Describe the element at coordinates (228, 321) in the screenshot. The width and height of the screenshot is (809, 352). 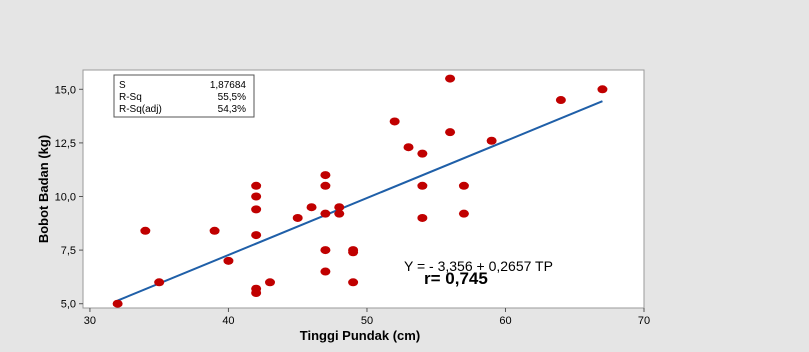
I see `x-tick-label: 40` at that location.